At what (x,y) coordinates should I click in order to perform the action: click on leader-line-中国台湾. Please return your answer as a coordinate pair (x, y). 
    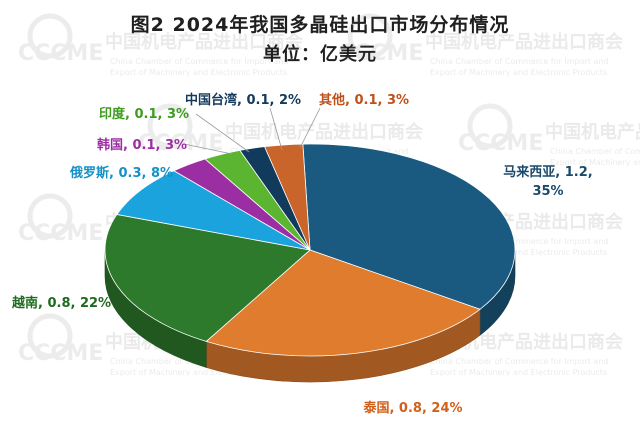
    Looking at the image, I should click on (276, 129).